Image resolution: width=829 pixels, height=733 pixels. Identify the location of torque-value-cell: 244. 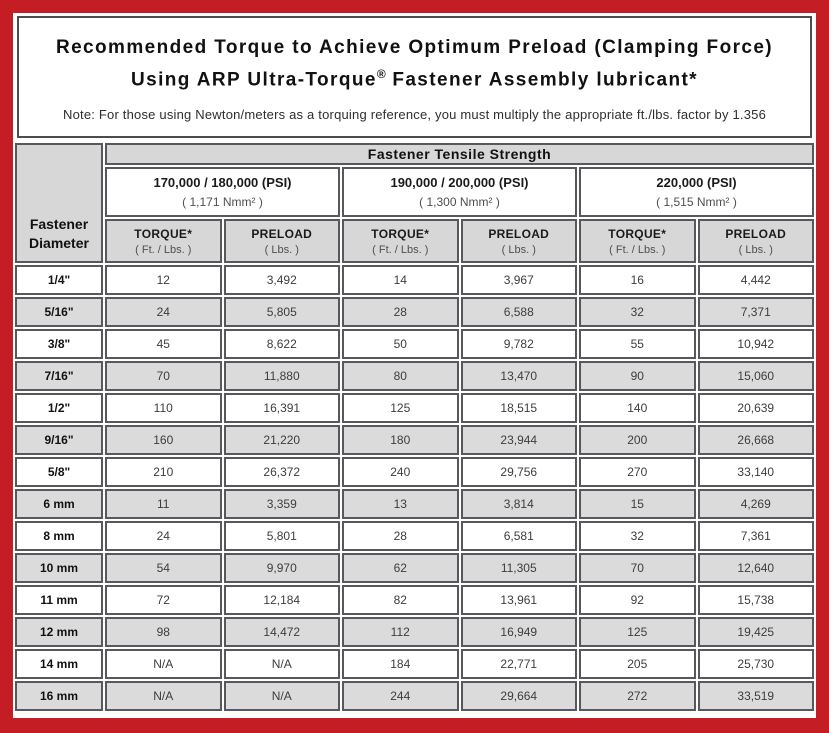
(400, 696).